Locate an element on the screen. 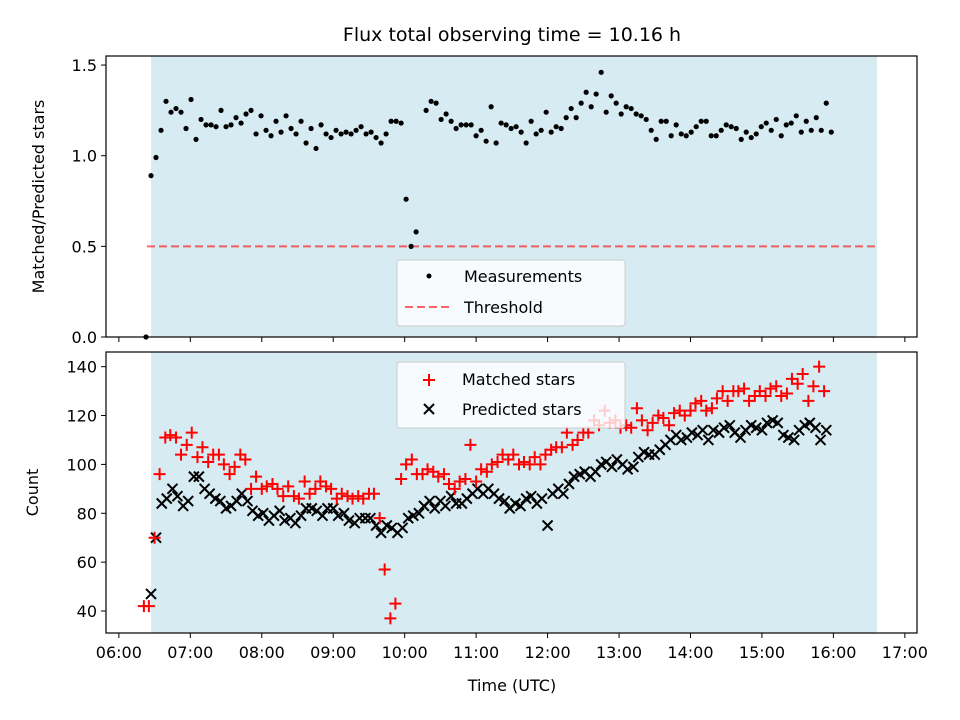 The width and height of the screenshot is (960, 720). y-tick-label: 140 is located at coordinates (81, 367).